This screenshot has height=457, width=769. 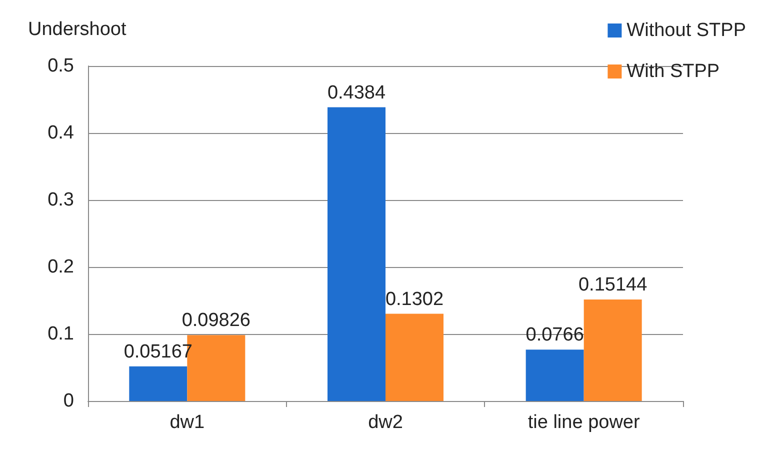 I want to click on legend-label: With STPP, so click(x=673, y=71).